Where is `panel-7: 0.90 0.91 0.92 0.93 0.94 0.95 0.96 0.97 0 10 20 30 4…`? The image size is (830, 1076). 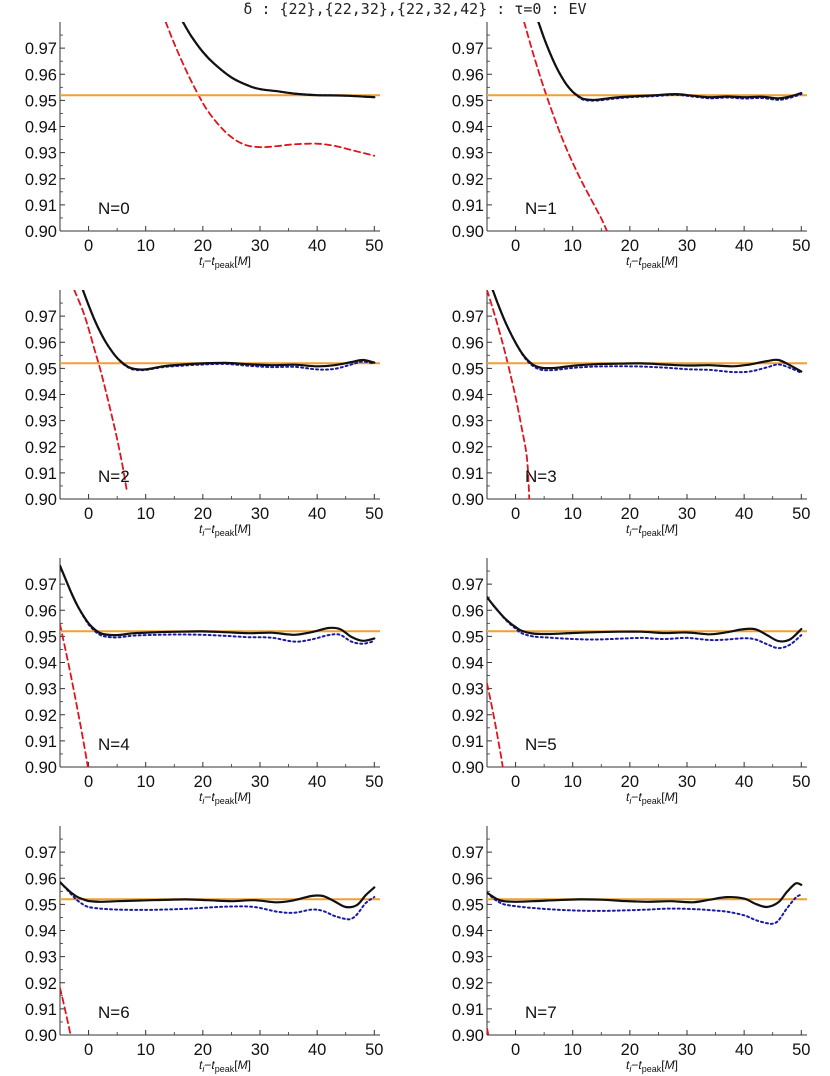
panel-7: 0.90 0.91 0.92 0.93 0.94 0.95 0.96 0.97 0 10 20 30 4… is located at coordinates (204, 950).